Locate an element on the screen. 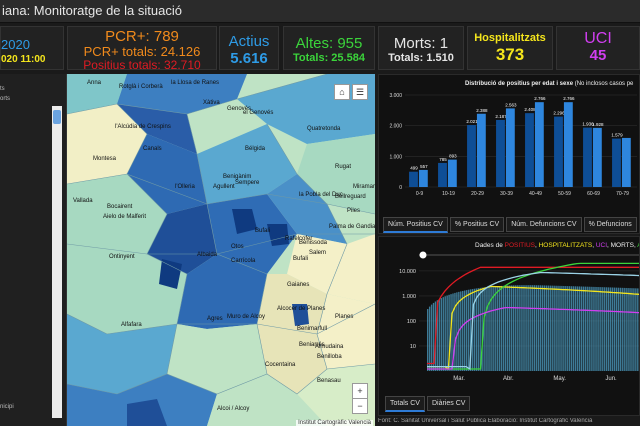 The height and width of the screenshot is (426, 640). bar-value-label: 1.936 is located at coordinates (588, 124).